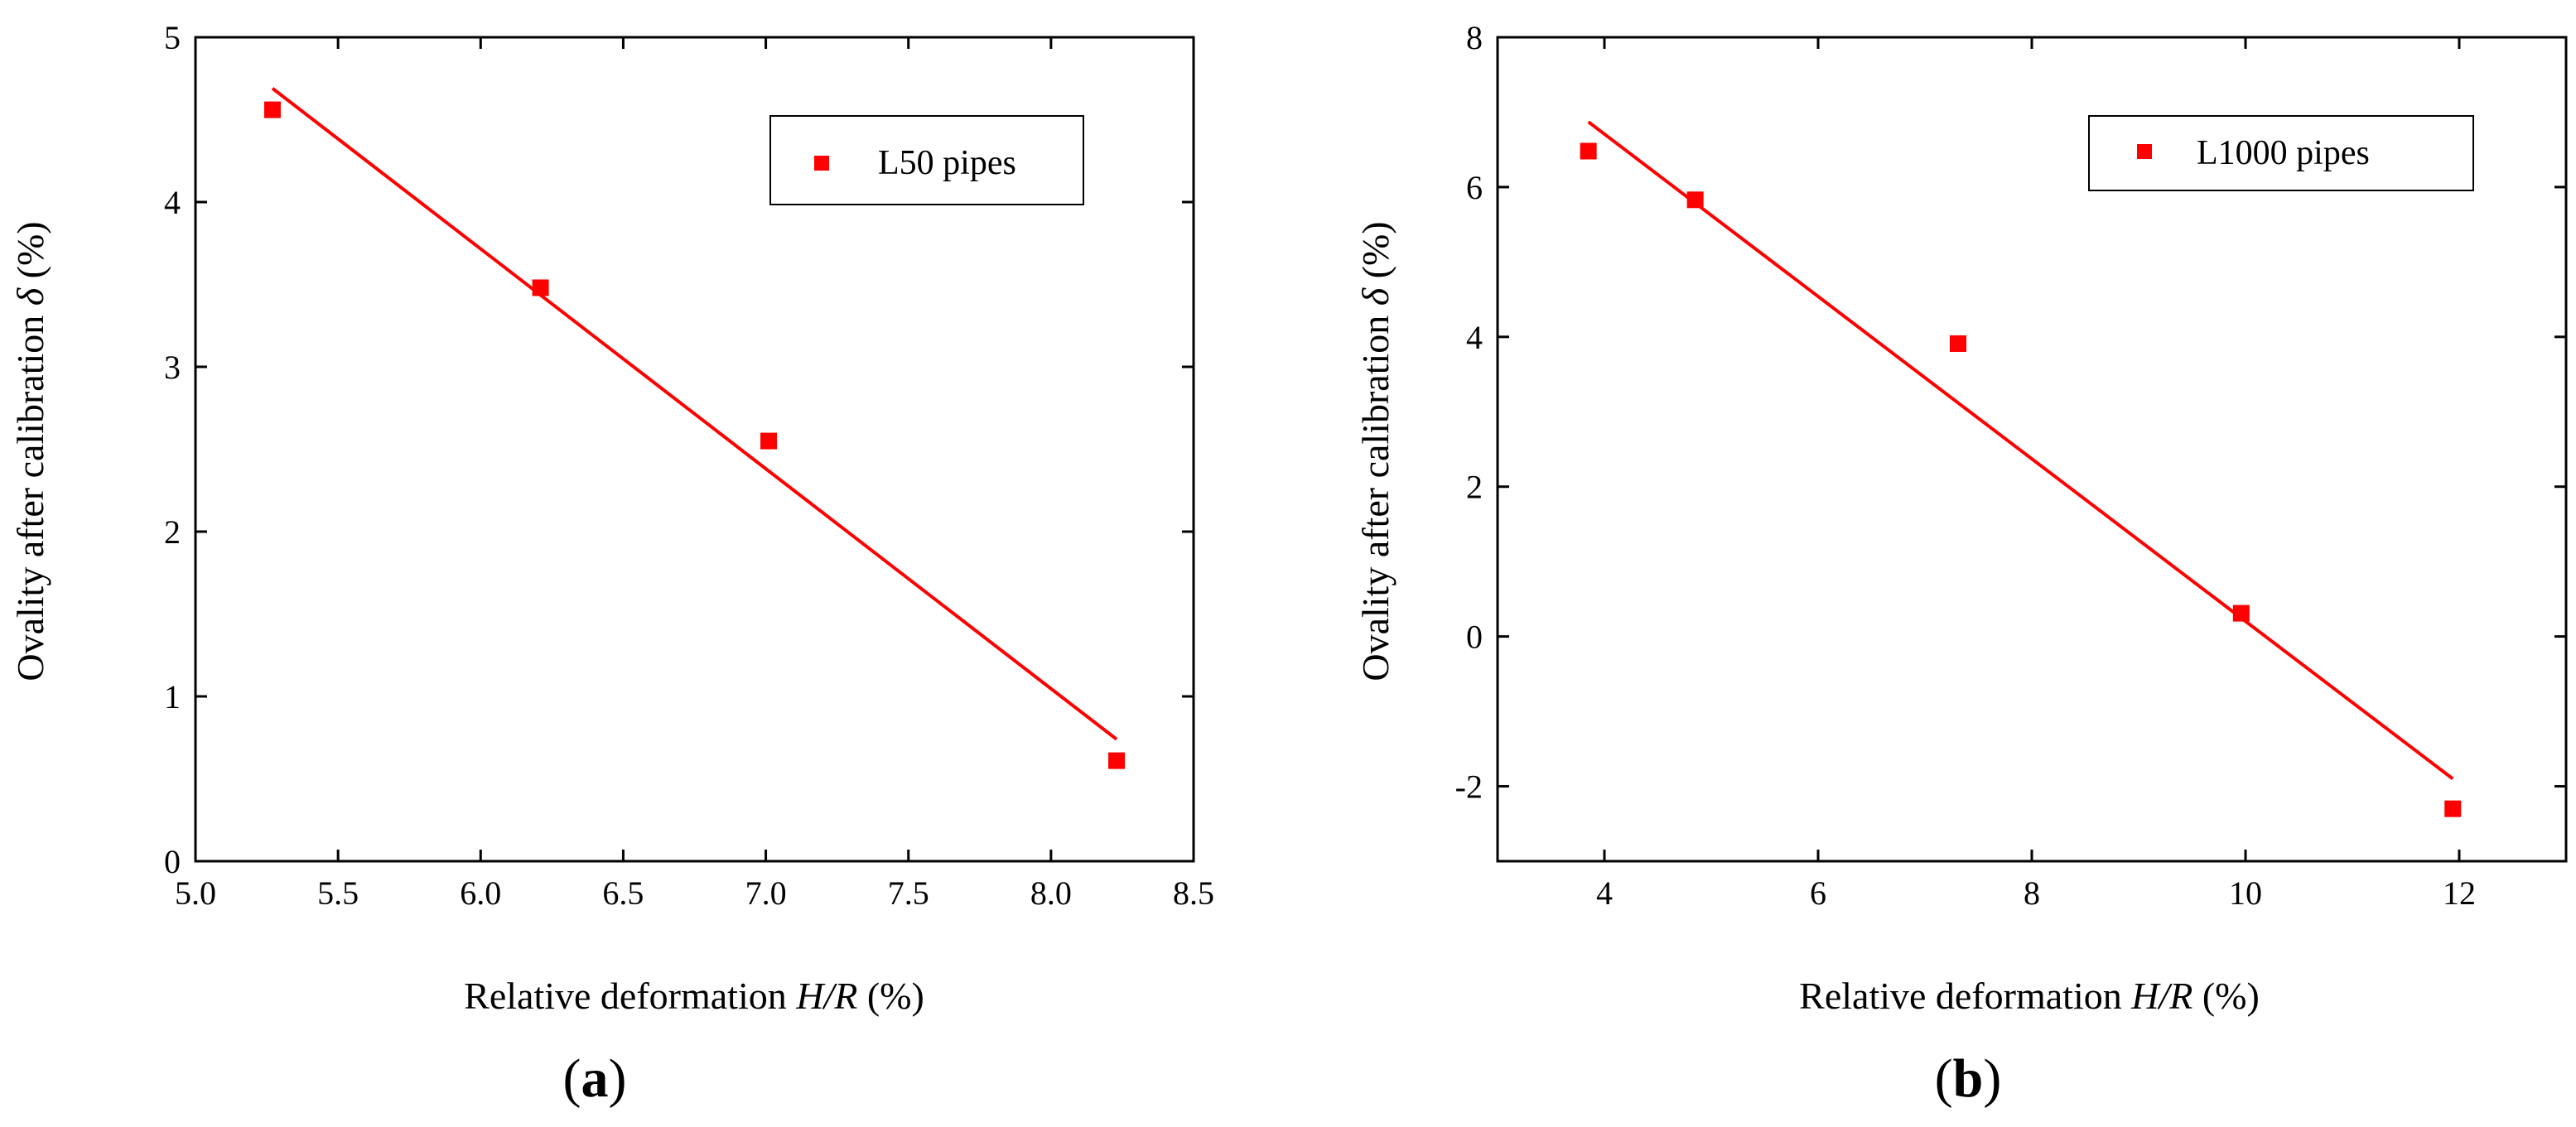 Image resolution: width=2576 pixels, height=1127 pixels. I want to click on panel-a-legend-label: L50 pipes, so click(947, 163).